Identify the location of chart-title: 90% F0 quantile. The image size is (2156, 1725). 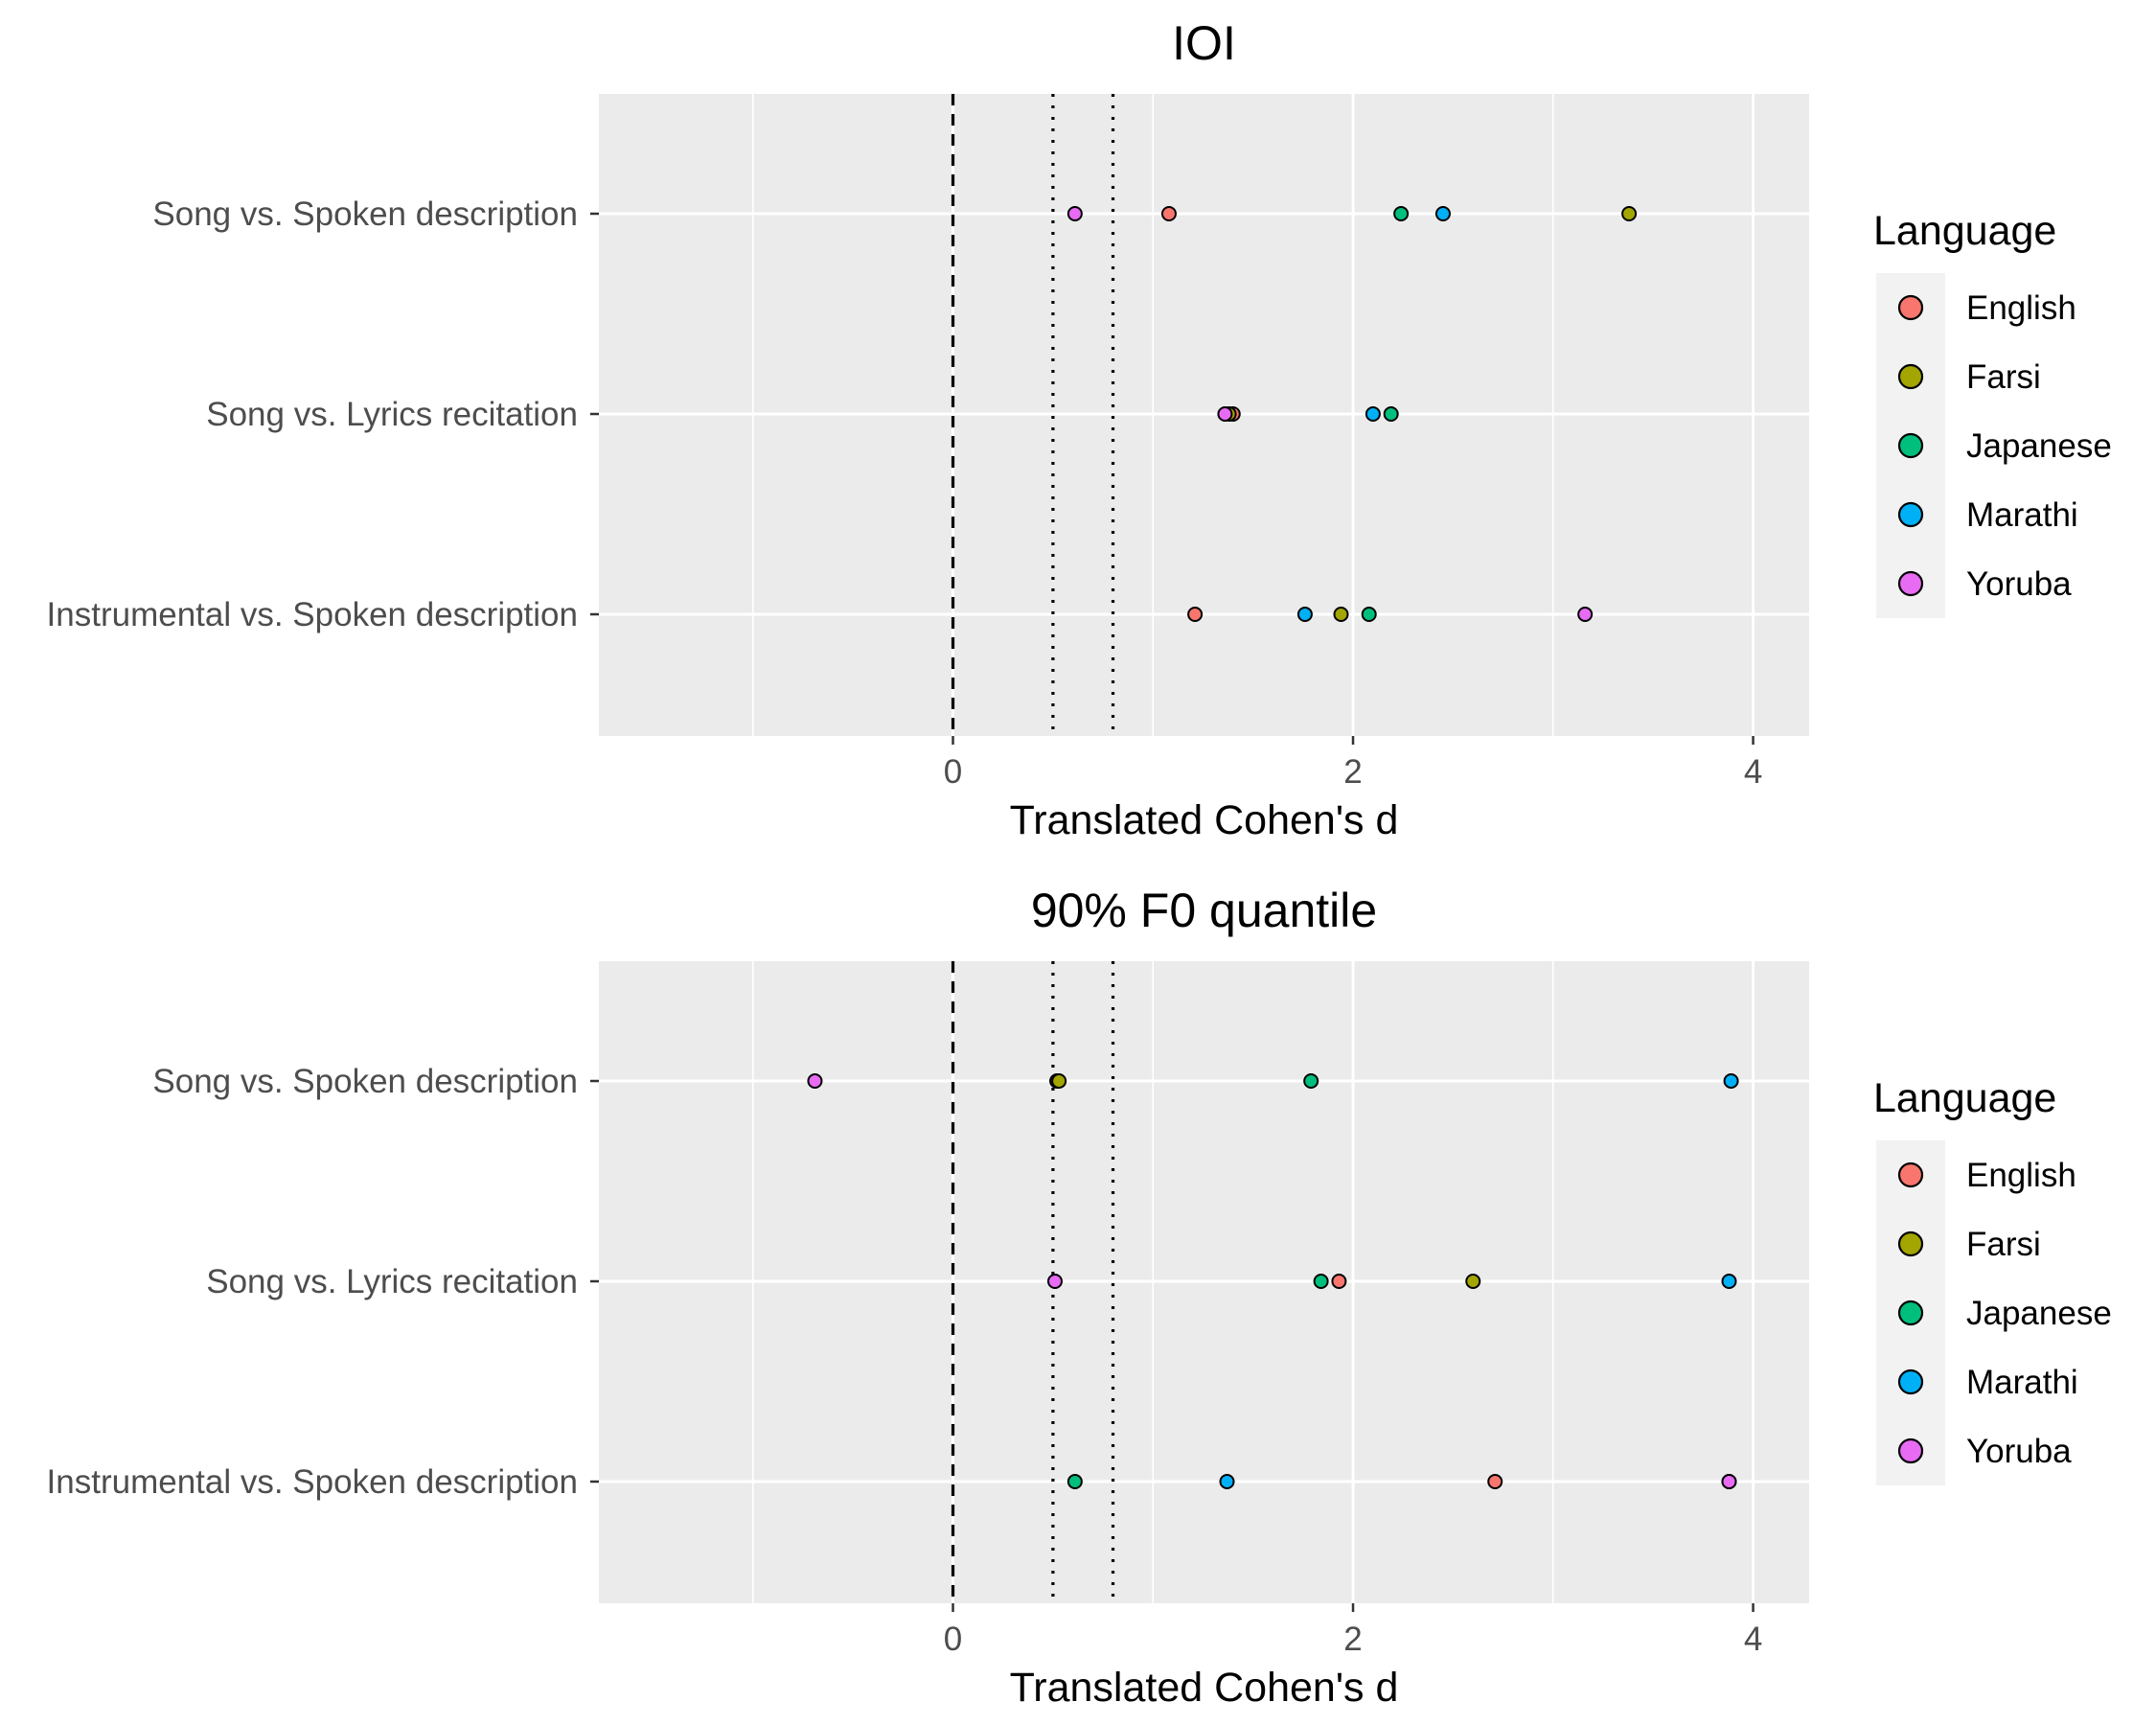
(1204, 910).